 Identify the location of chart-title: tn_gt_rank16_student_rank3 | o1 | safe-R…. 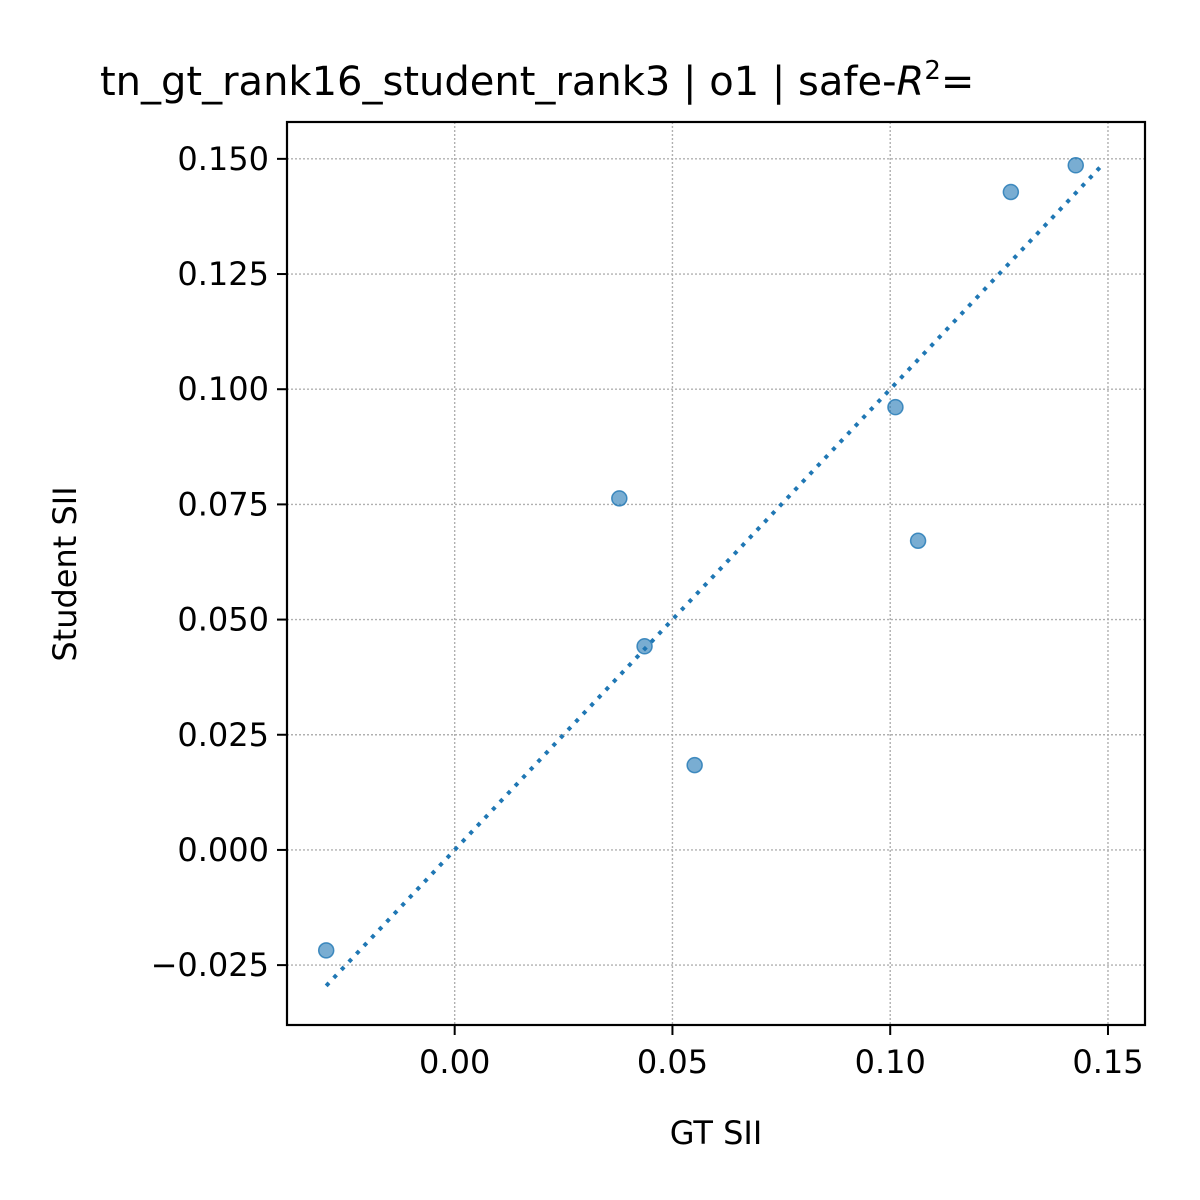
(537, 80).